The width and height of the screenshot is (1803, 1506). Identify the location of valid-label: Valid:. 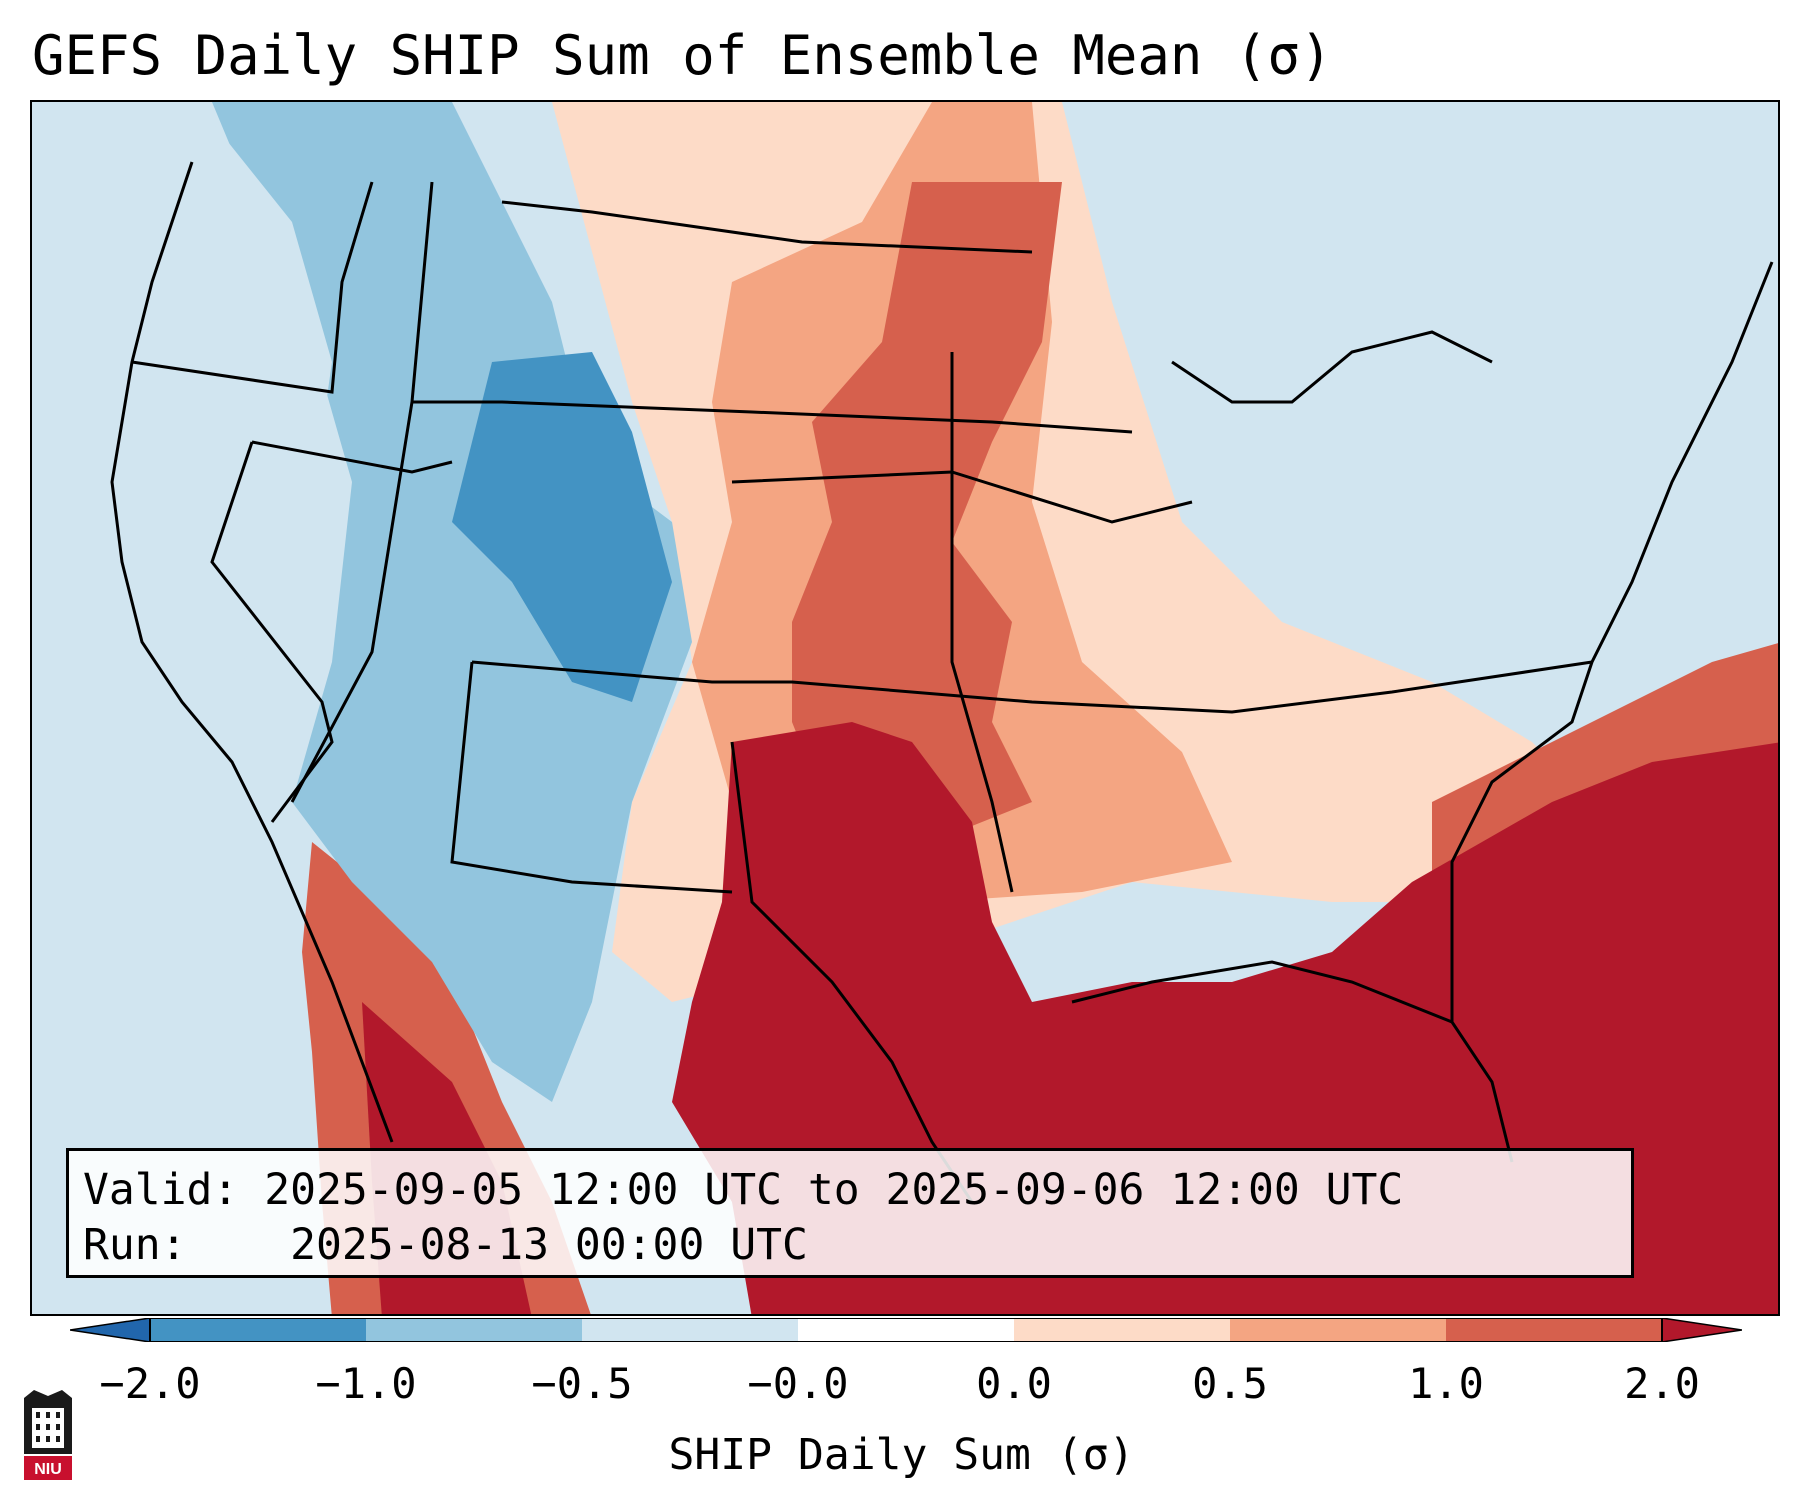
(161, 1190).